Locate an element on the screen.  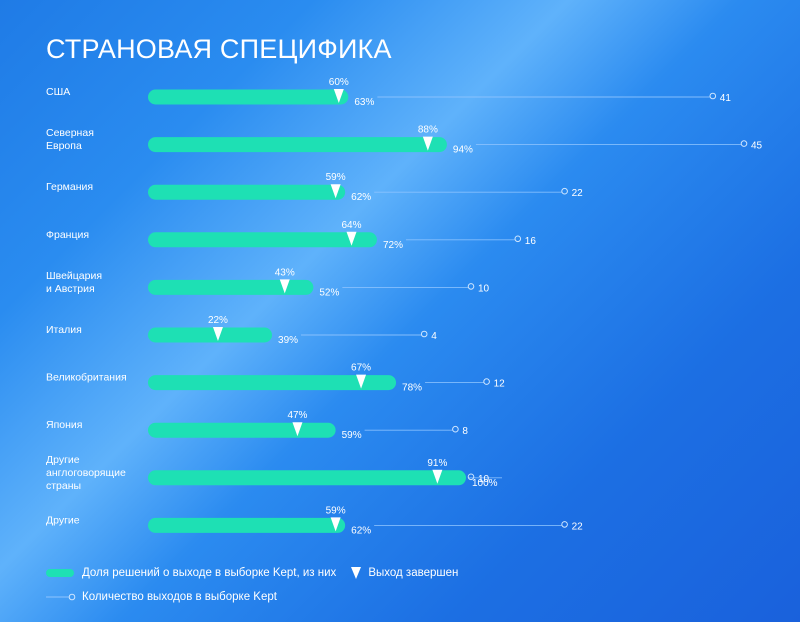
count-label: 16 is located at coordinates (531, 241).